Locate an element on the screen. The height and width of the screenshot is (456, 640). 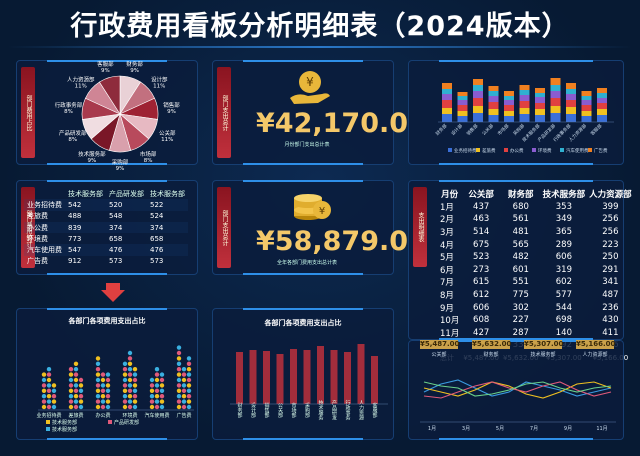
table-cell: 业务招待费 is located at coordinates (44, 205).